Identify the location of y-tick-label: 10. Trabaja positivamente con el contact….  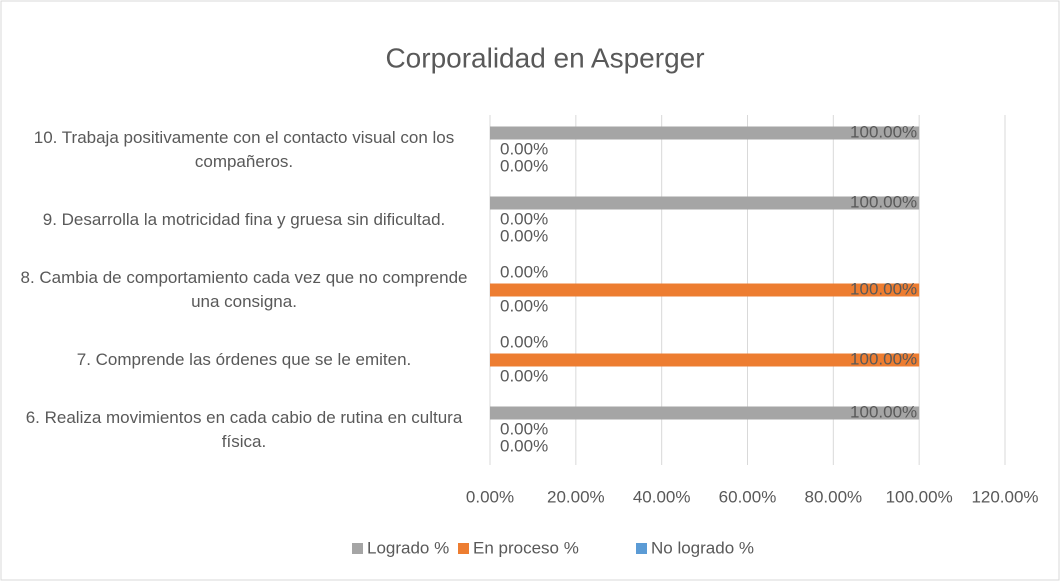
(244, 149).